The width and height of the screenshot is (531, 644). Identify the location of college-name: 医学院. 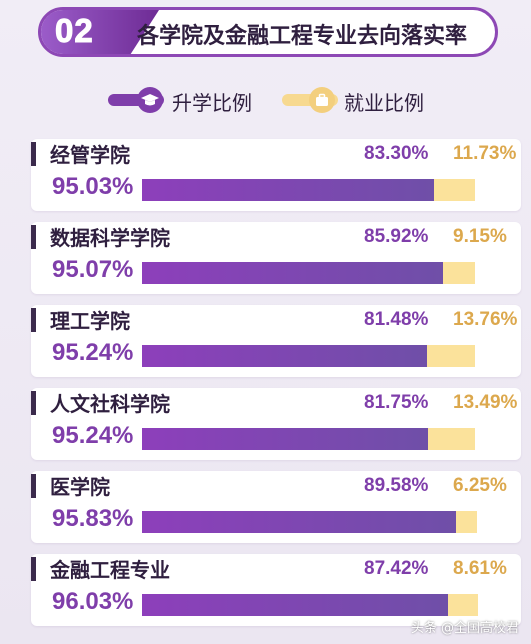
(80, 487).